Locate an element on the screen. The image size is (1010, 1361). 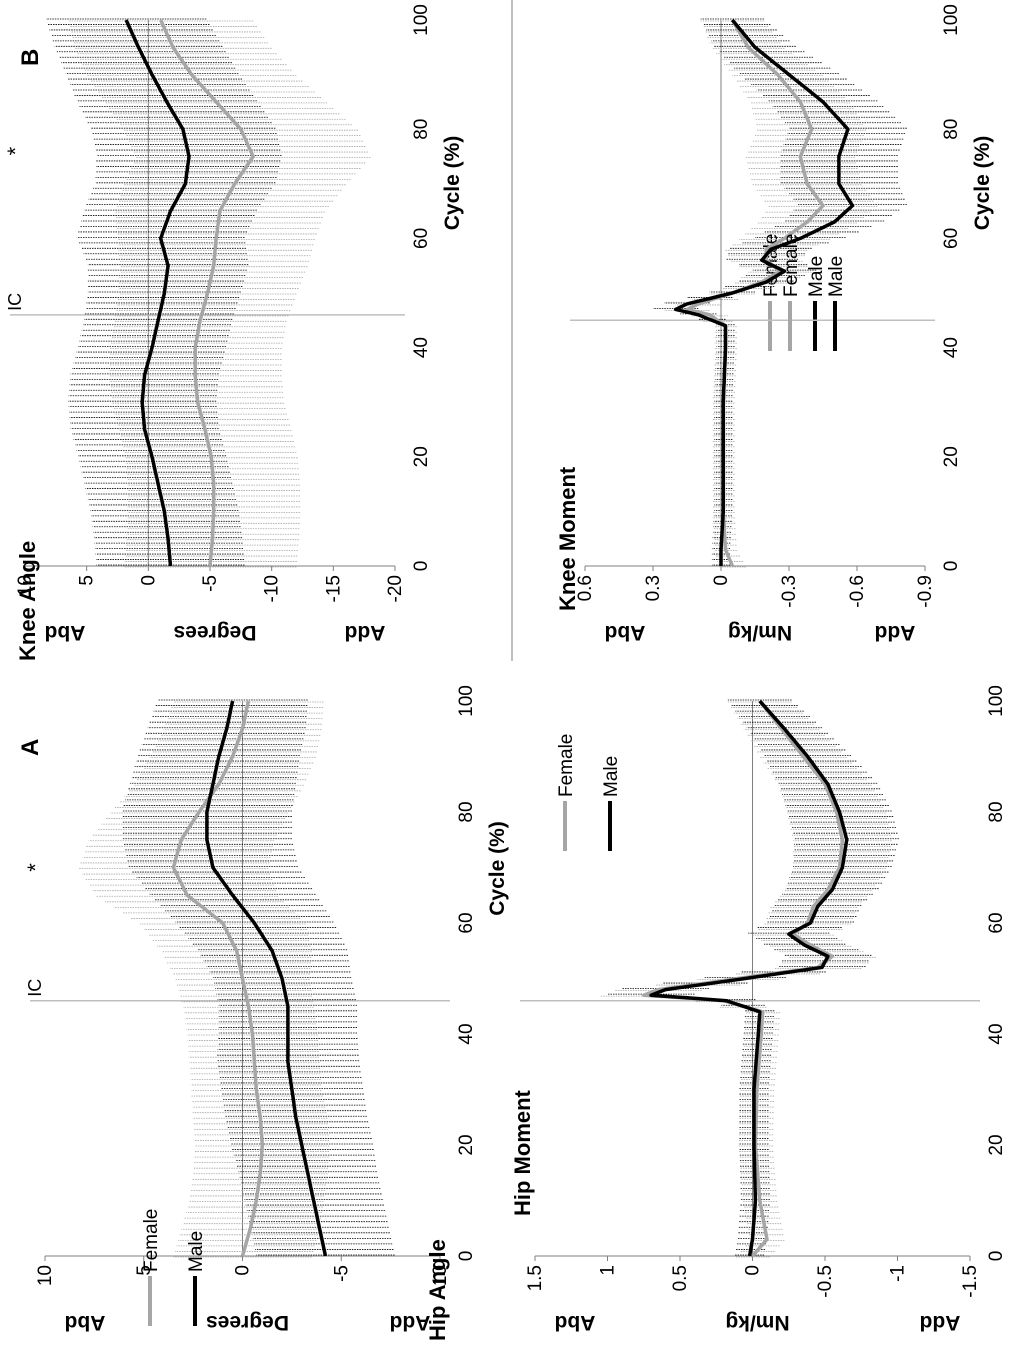
y-tick-label: 1 is located at coordinates (608, 1270).